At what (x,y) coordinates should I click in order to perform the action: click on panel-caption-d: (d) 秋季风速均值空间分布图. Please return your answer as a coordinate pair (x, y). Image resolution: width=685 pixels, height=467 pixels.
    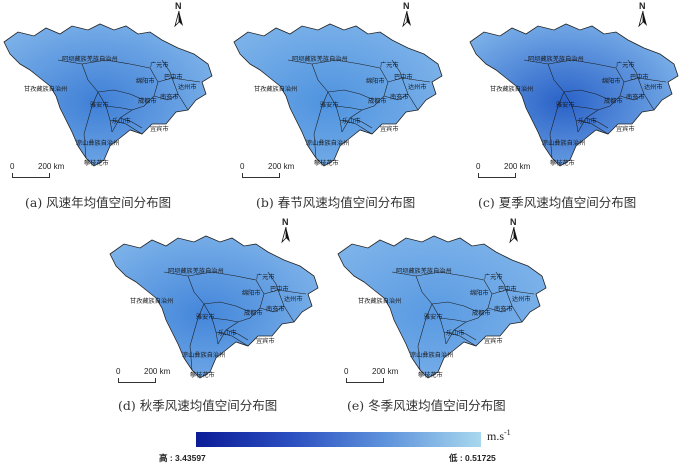
    Looking at the image, I should click on (198, 405).